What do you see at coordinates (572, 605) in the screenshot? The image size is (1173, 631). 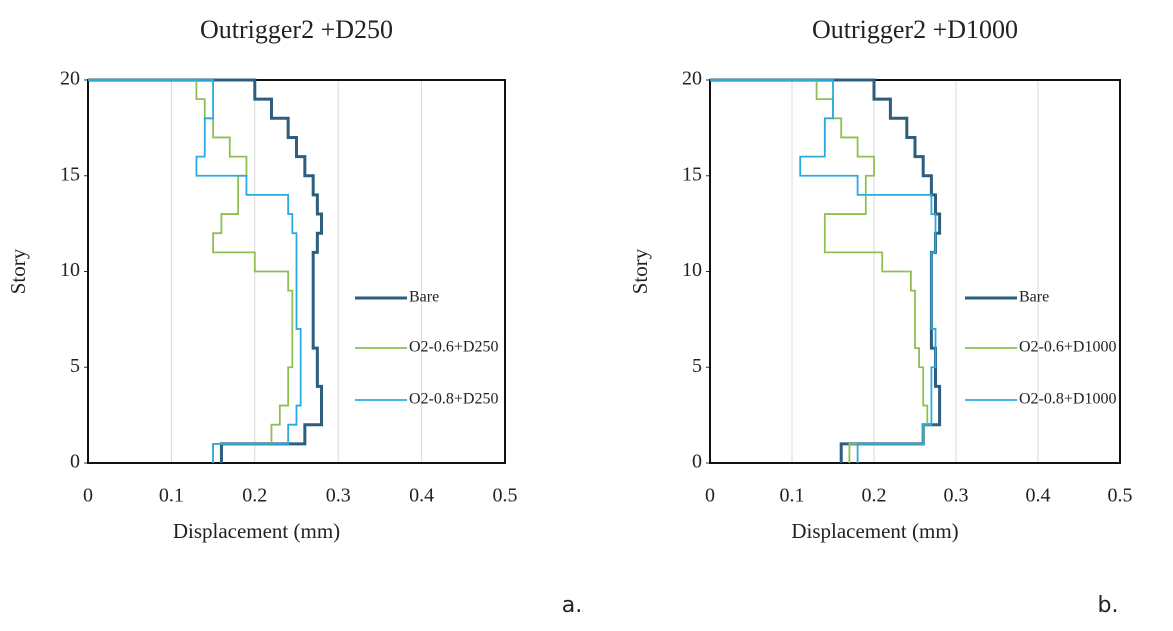 I see `caption: a.` at bounding box center [572, 605].